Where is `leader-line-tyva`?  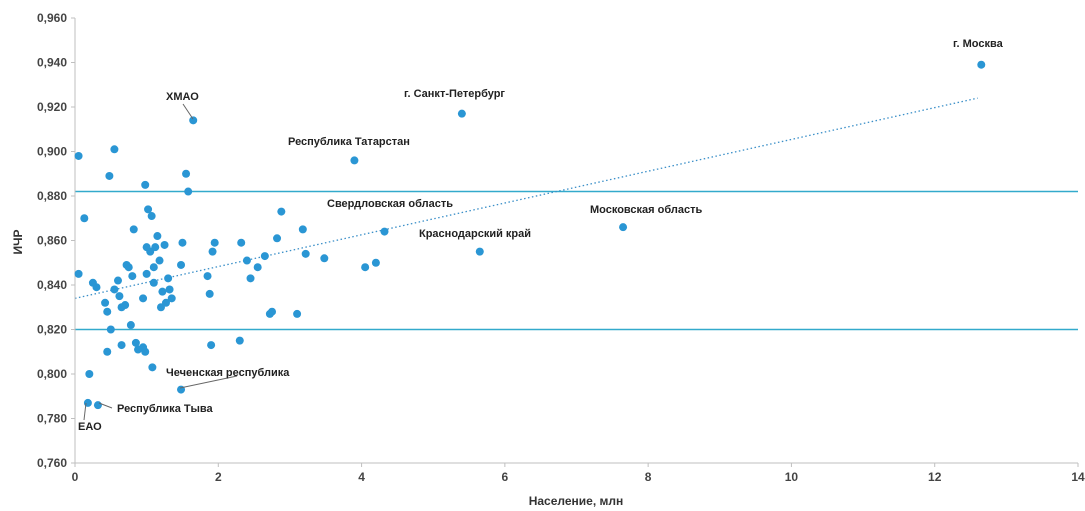 leader-line-tyva is located at coordinates (105, 405).